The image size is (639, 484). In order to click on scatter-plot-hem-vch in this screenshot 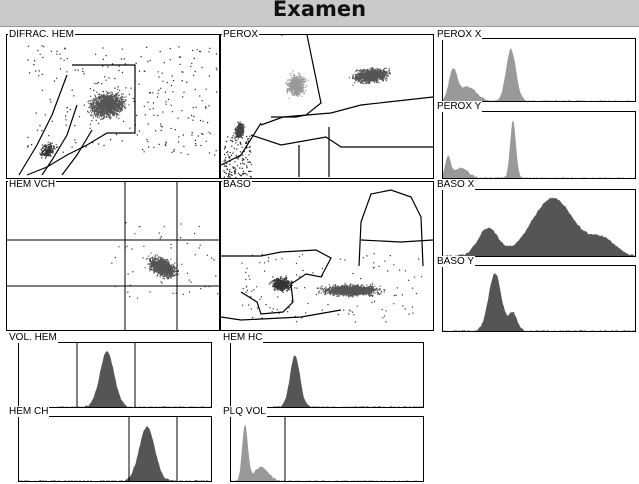, I will do `click(113, 256)`.